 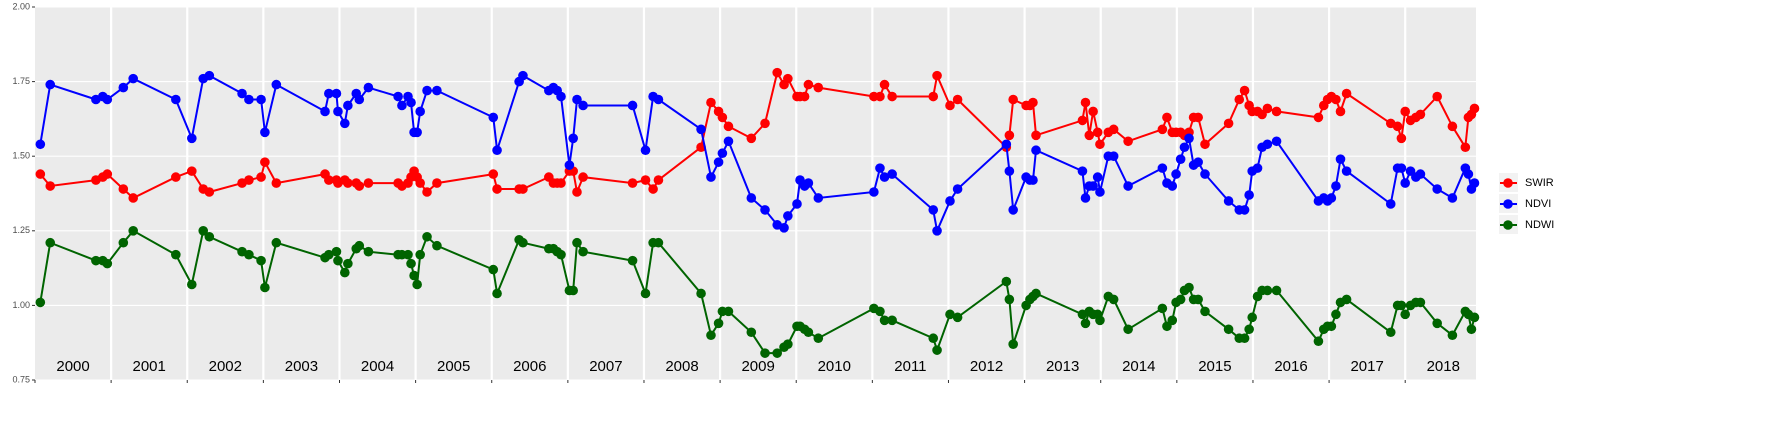 I want to click on y-tick-label: 1.50, so click(x=21, y=156).